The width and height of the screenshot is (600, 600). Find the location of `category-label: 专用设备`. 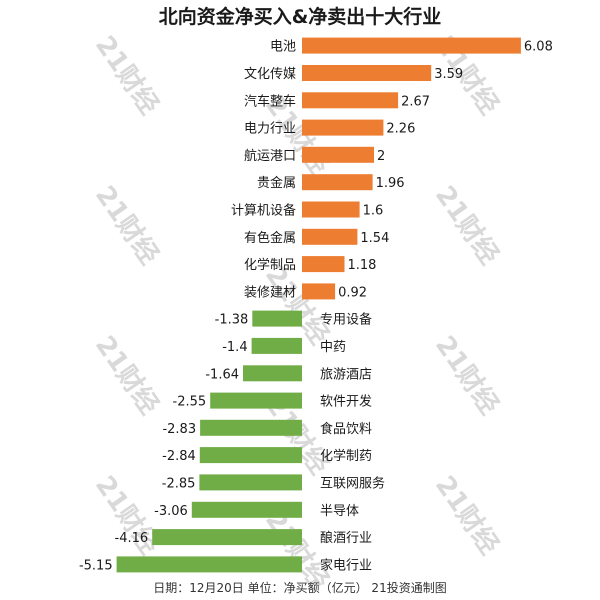

category-label: 专用设备 is located at coordinates (346, 320).